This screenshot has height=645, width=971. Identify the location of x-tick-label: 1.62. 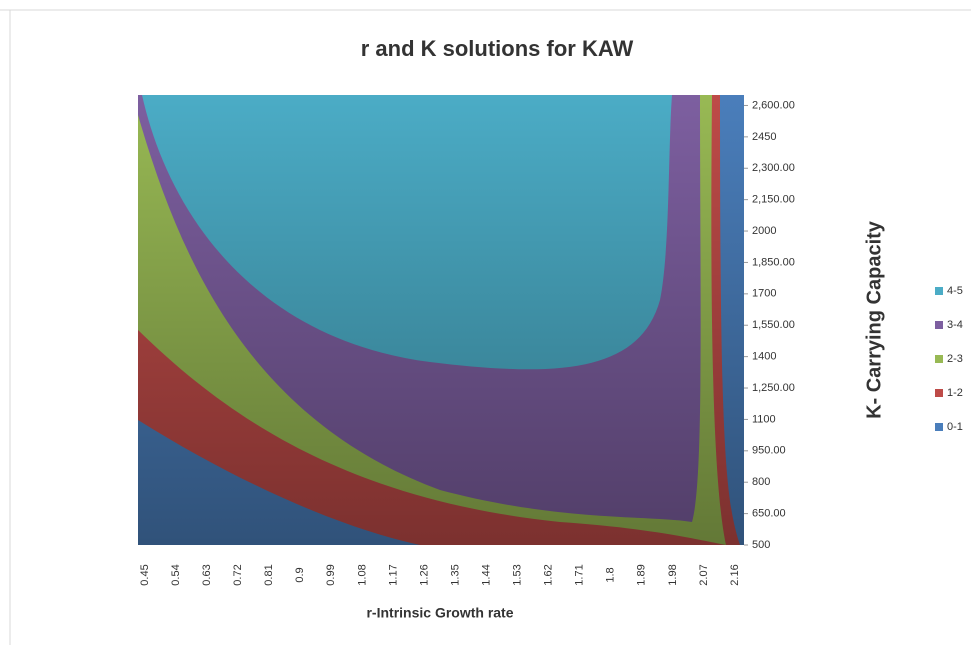
(549, 574).